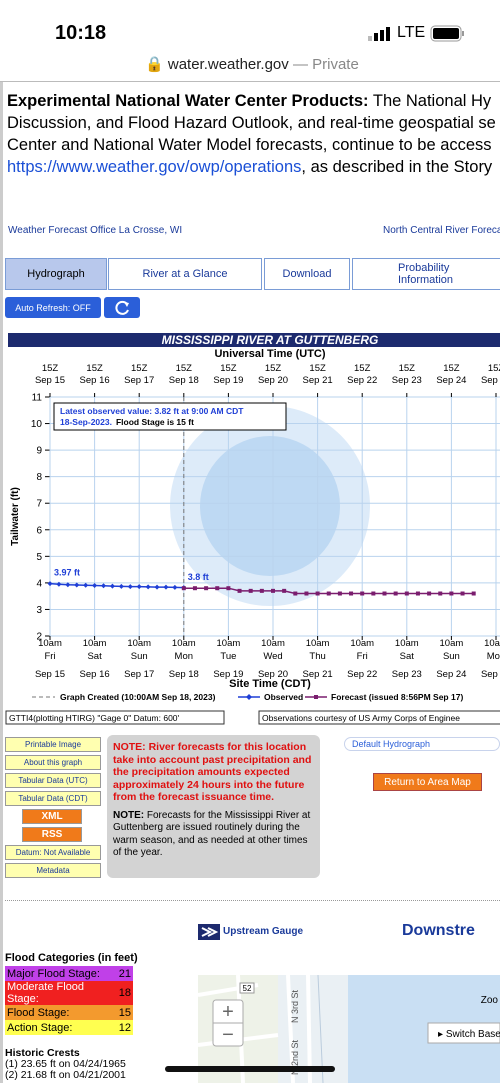 The height and width of the screenshot is (1083, 500). What do you see at coordinates (407, 656) in the screenshot?
I see `x-weekday: Sat` at bounding box center [407, 656].